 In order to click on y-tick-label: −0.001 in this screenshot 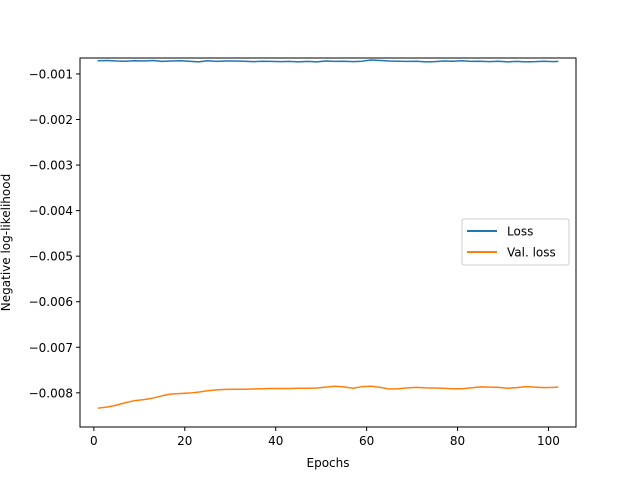, I will do `click(51, 74)`.